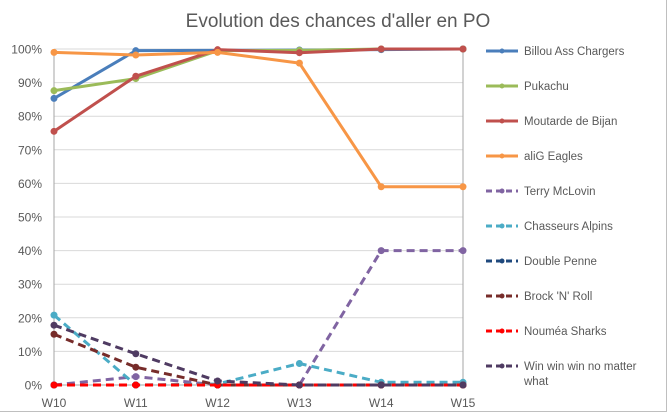  I want to click on x-tick-label: W10, so click(54, 403).